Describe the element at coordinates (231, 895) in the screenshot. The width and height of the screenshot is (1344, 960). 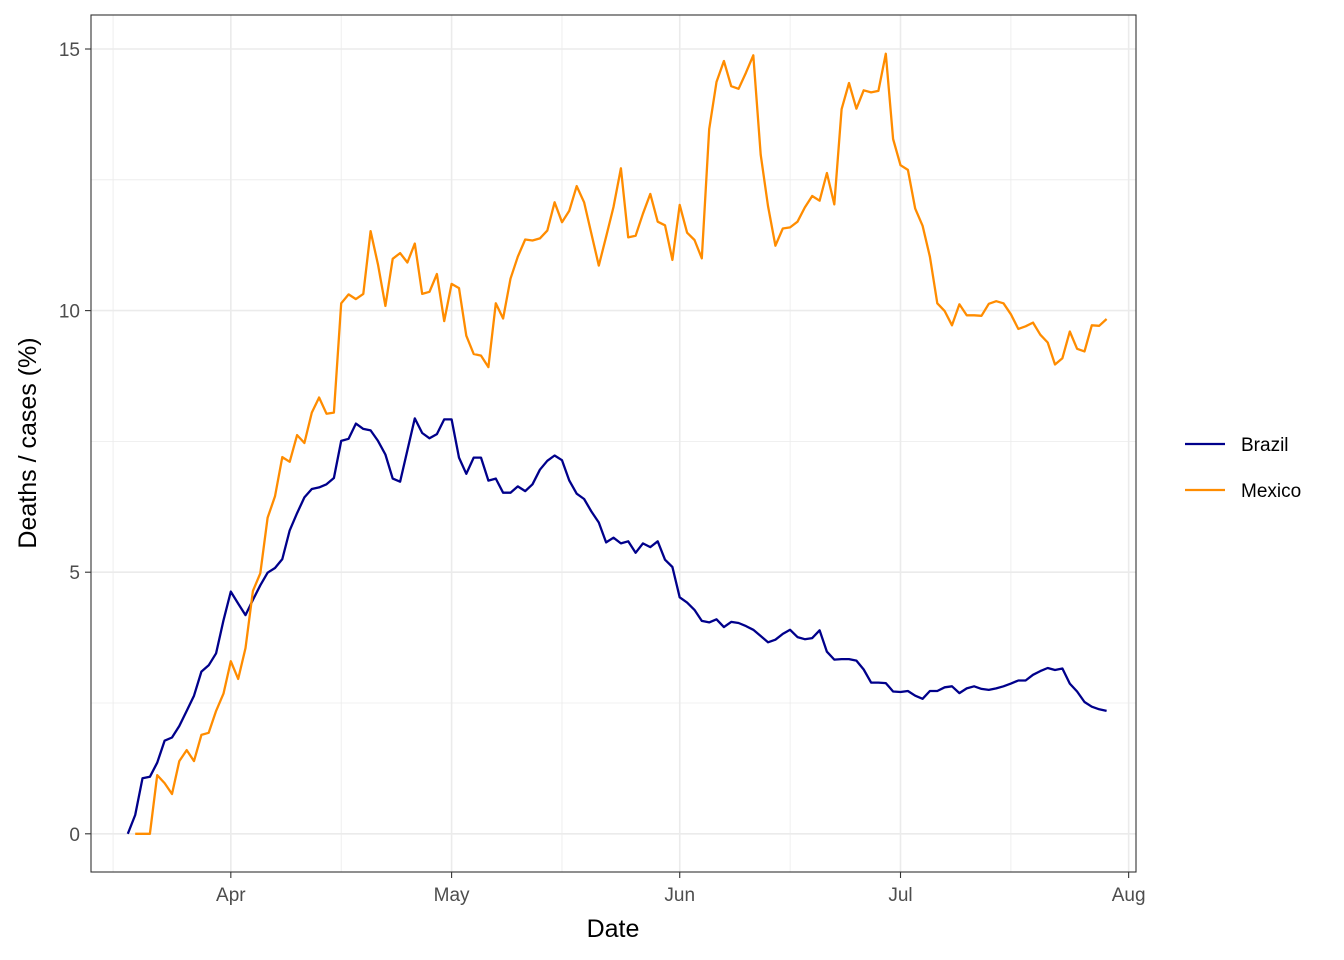
I see `x-tick-label: Apr` at that location.